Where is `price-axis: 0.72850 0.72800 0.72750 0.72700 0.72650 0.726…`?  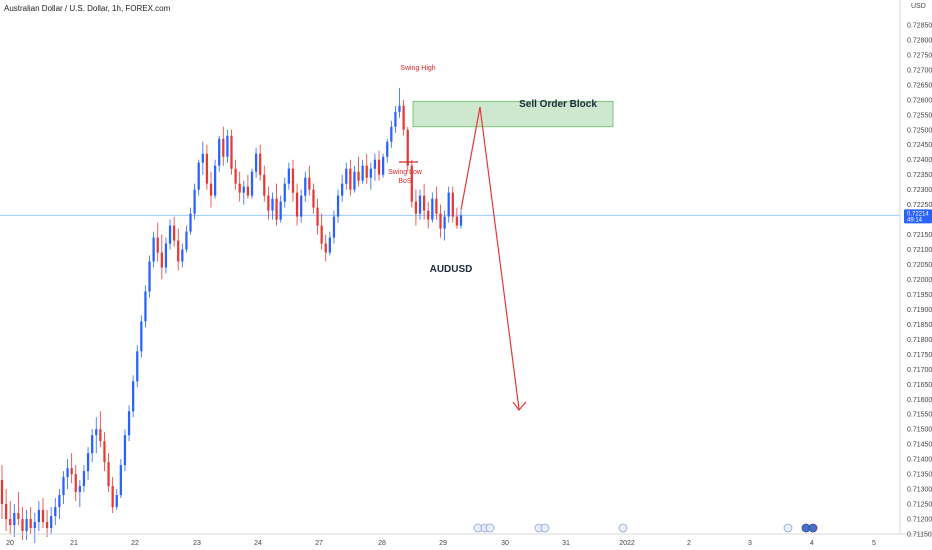 price-axis: 0.72850 0.72800 0.72750 0.72700 0.72650 0.726… is located at coordinates (919, 280).